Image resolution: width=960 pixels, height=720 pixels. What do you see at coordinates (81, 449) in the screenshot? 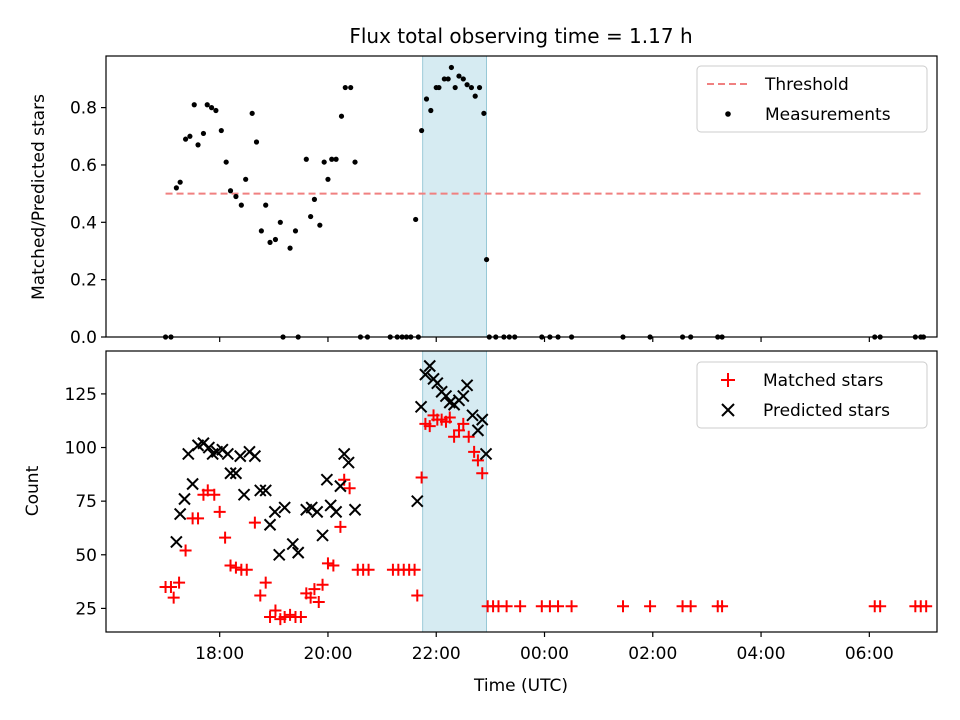
I see `bottom-y-tick-label: 100` at bounding box center [81, 449].